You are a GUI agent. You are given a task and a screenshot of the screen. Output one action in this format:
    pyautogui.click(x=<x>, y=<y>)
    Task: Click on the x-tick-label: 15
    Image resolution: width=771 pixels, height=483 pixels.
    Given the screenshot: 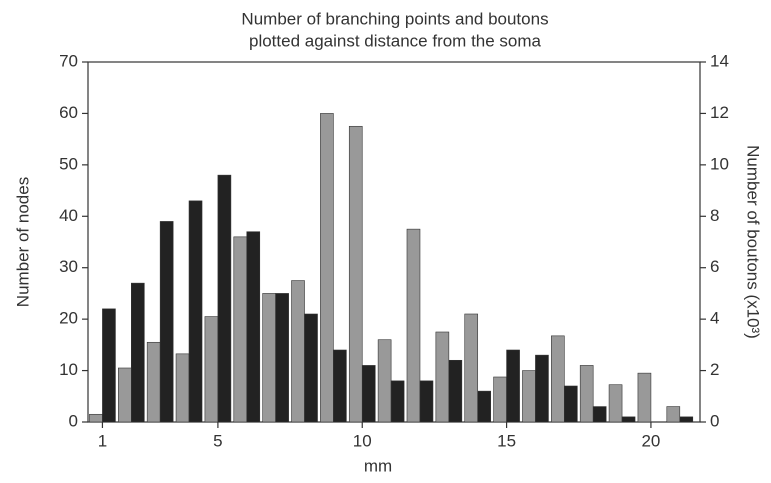 What is the action you would take?
    pyautogui.click(x=506, y=440)
    